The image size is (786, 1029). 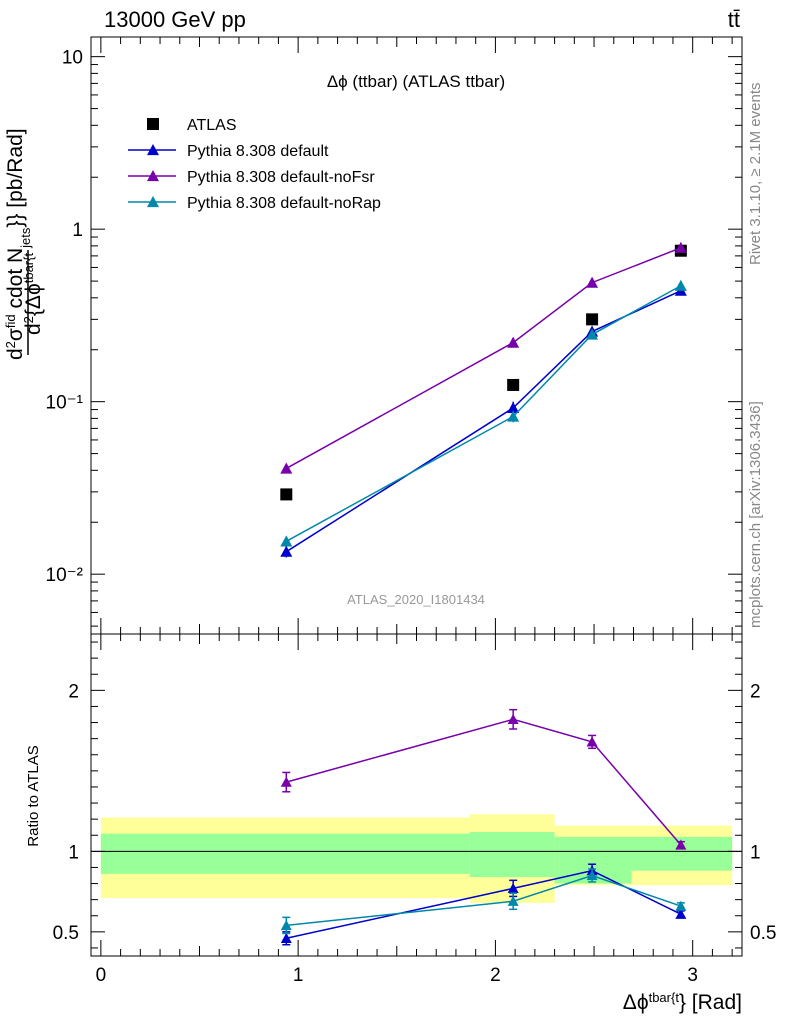 I want to click on main-title: Δϕ (ttbar) (ATLAS ttbar), so click(x=416, y=81).